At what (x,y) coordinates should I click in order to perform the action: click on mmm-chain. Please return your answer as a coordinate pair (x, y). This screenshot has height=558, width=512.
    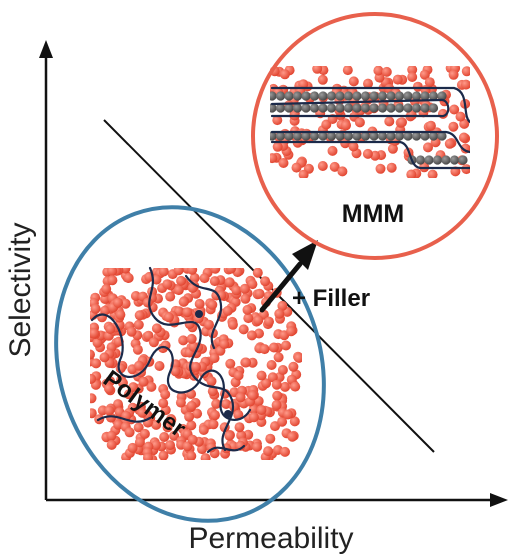
    Looking at the image, I should click on (360, 108).